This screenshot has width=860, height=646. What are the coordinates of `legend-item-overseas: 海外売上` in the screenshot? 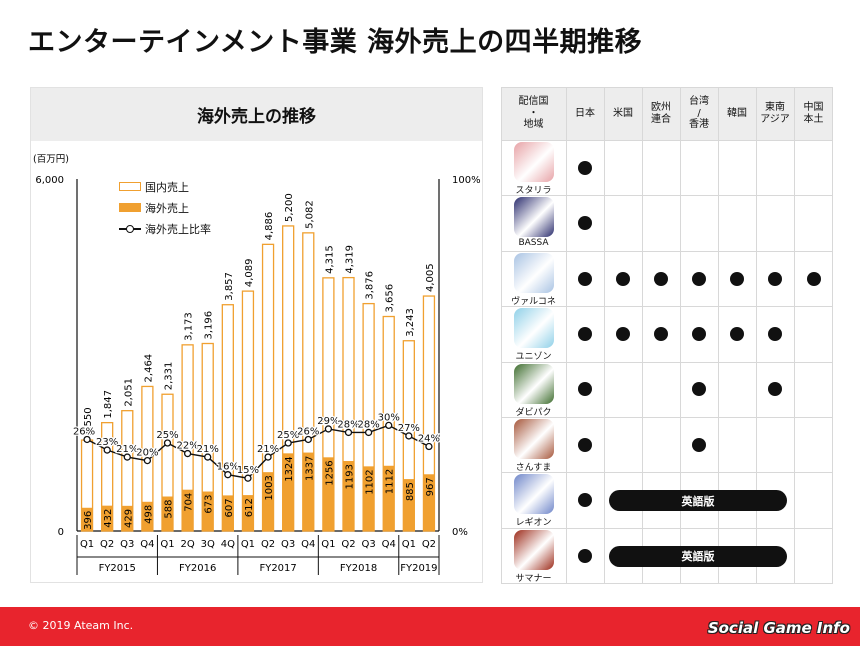 It's located at (165, 207).